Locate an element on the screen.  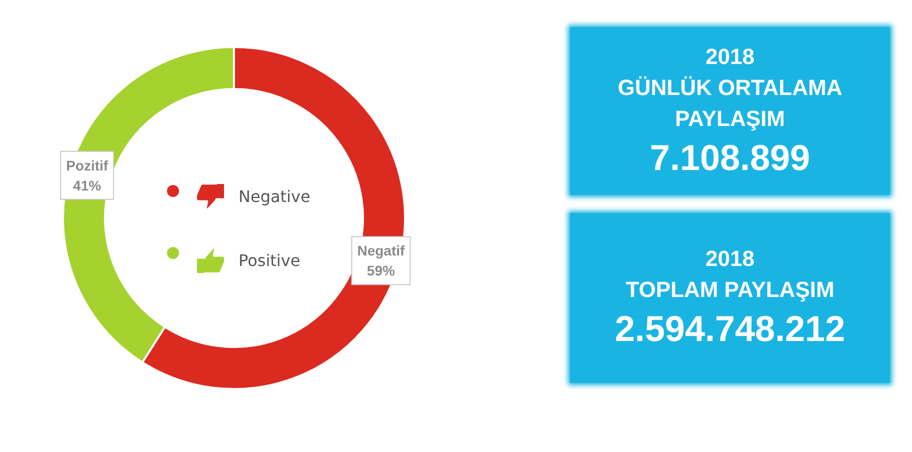
data-label: Pozitif 41% is located at coordinates (87, 175).